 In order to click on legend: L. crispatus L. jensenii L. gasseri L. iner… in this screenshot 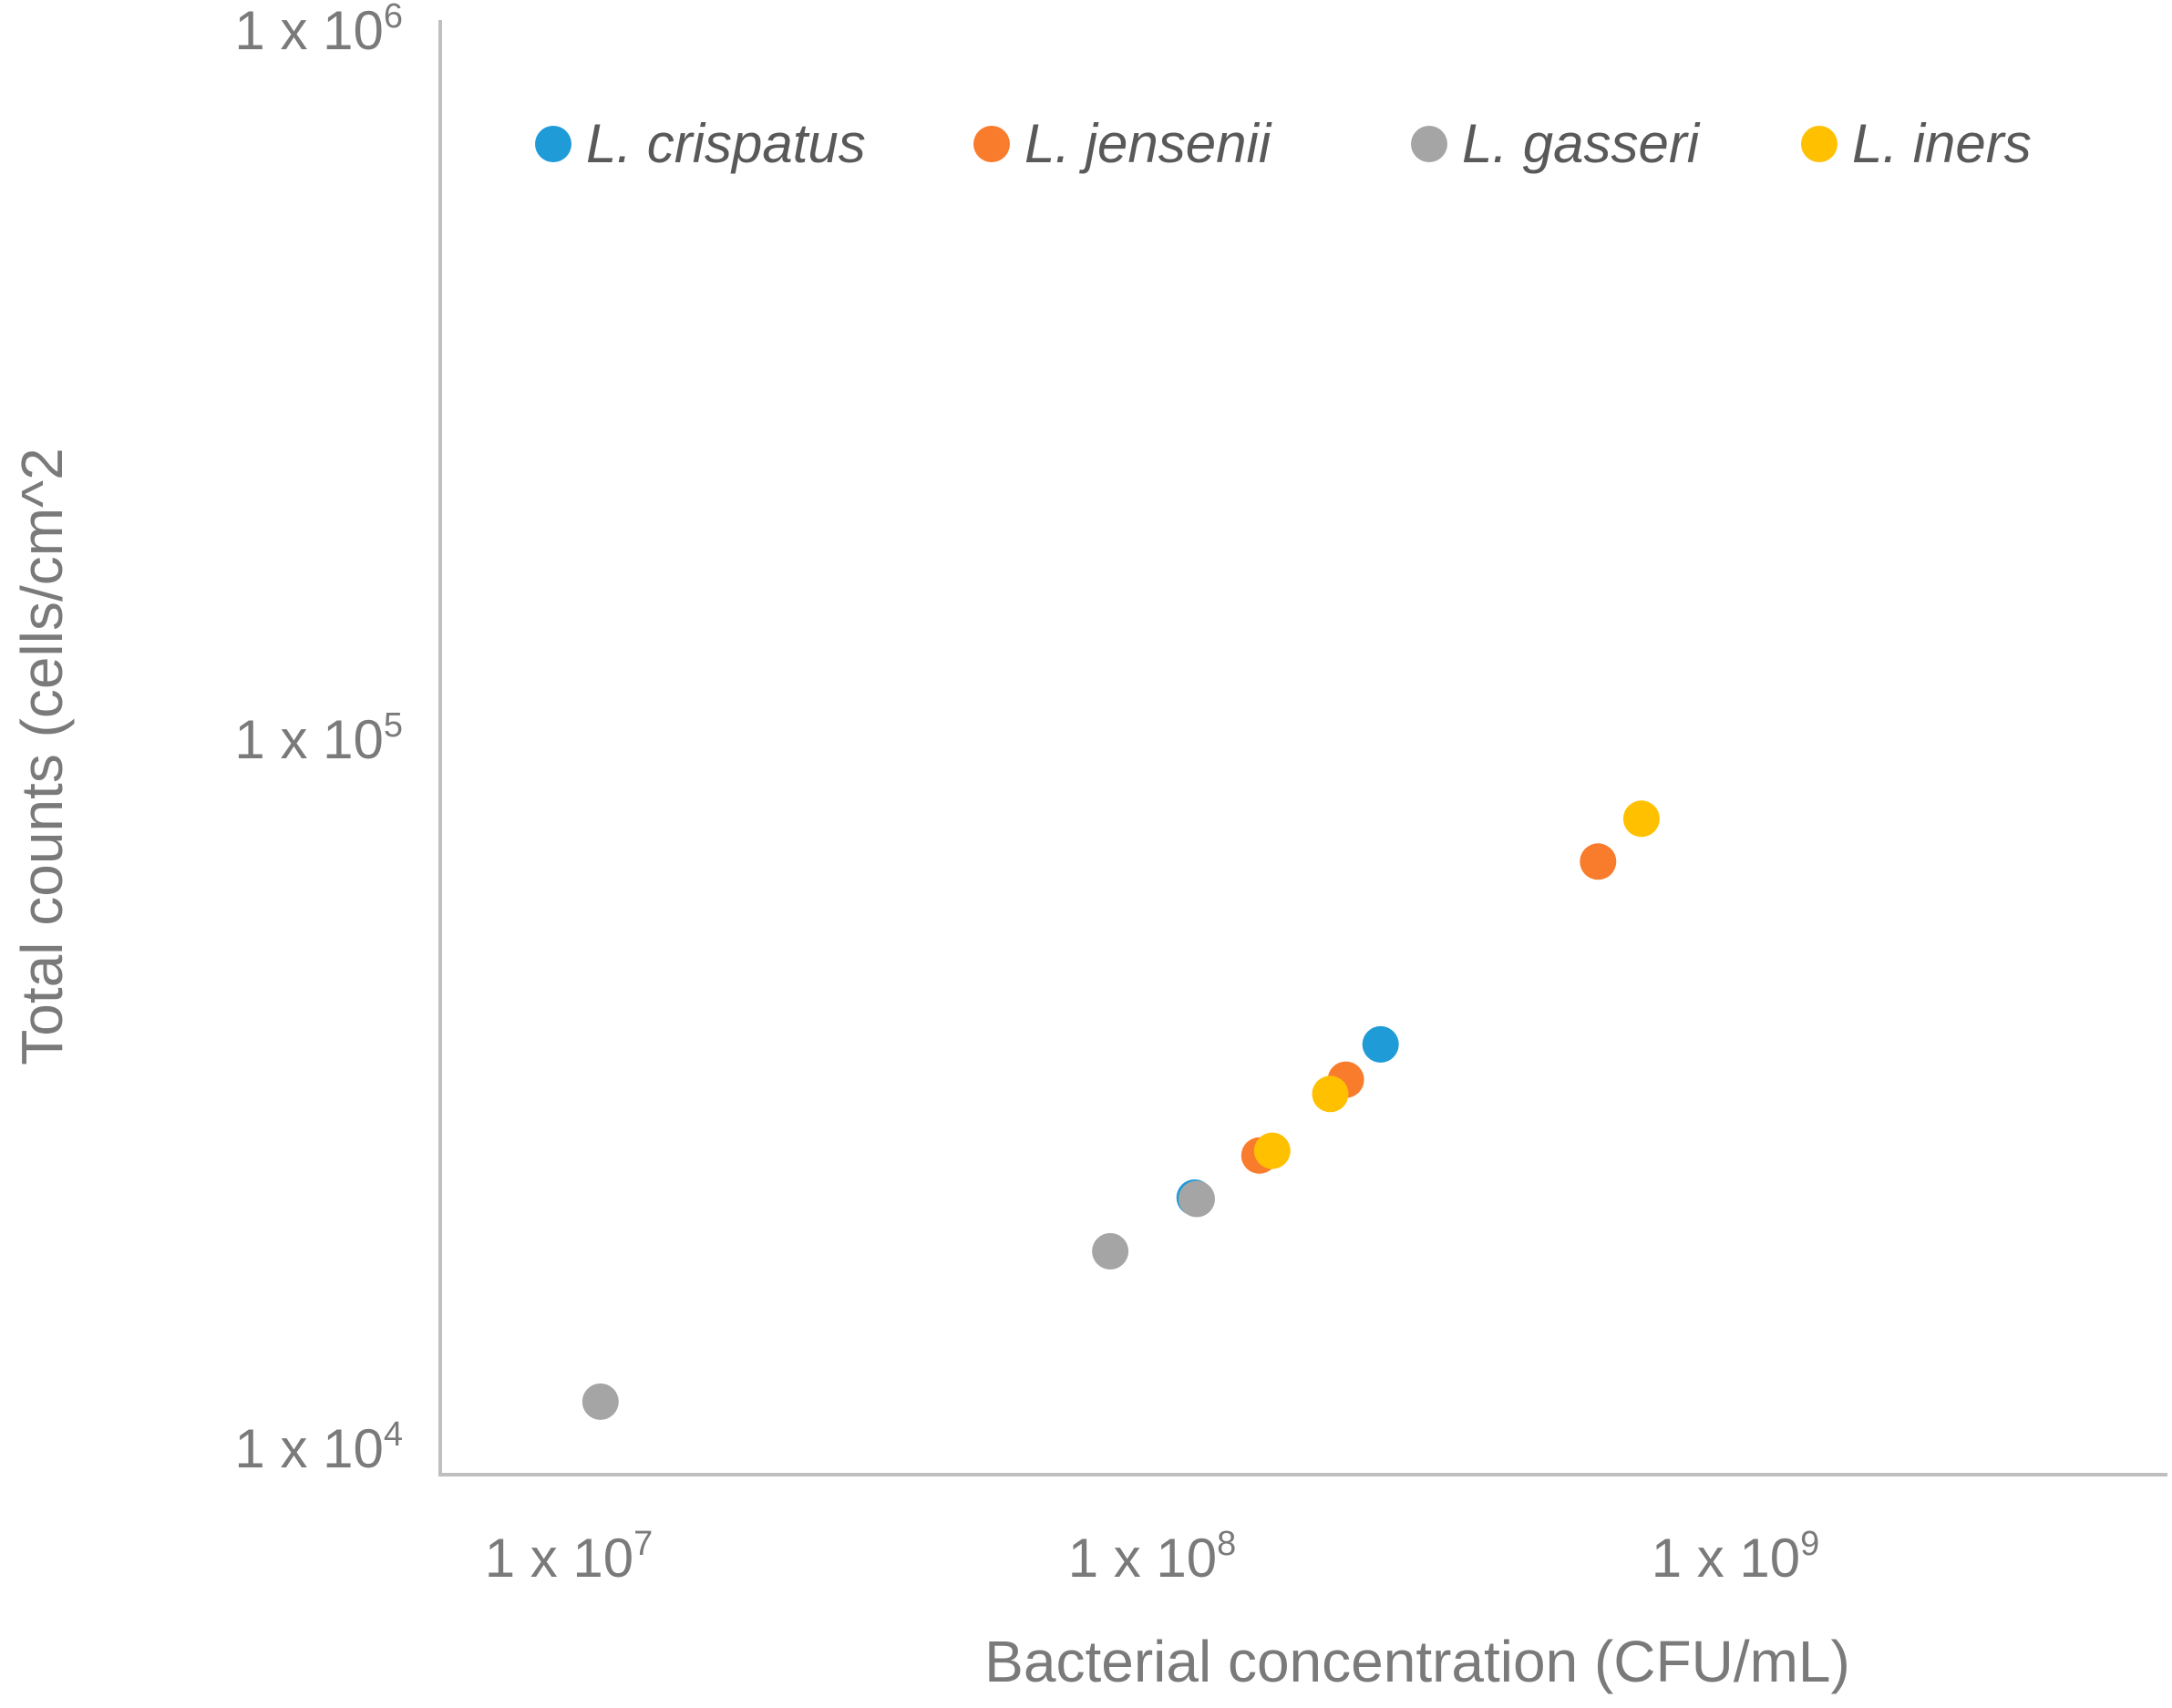, I will do `click(1283, 143)`.